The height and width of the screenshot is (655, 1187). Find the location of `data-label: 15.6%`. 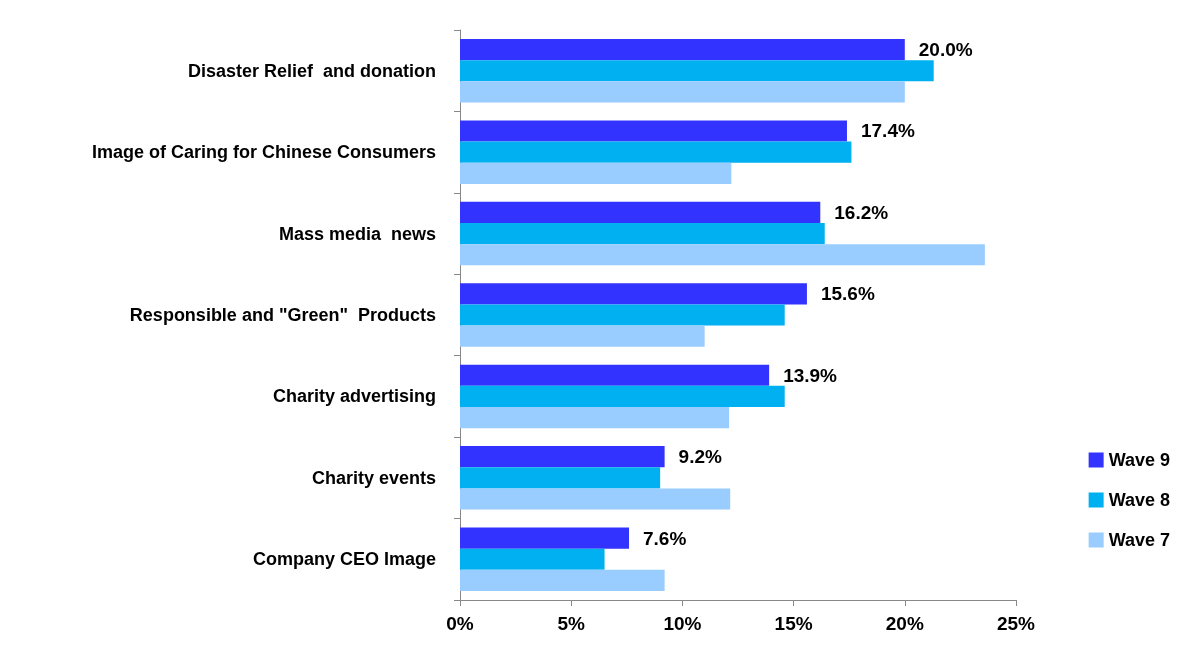

data-label: 15.6% is located at coordinates (847, 294).